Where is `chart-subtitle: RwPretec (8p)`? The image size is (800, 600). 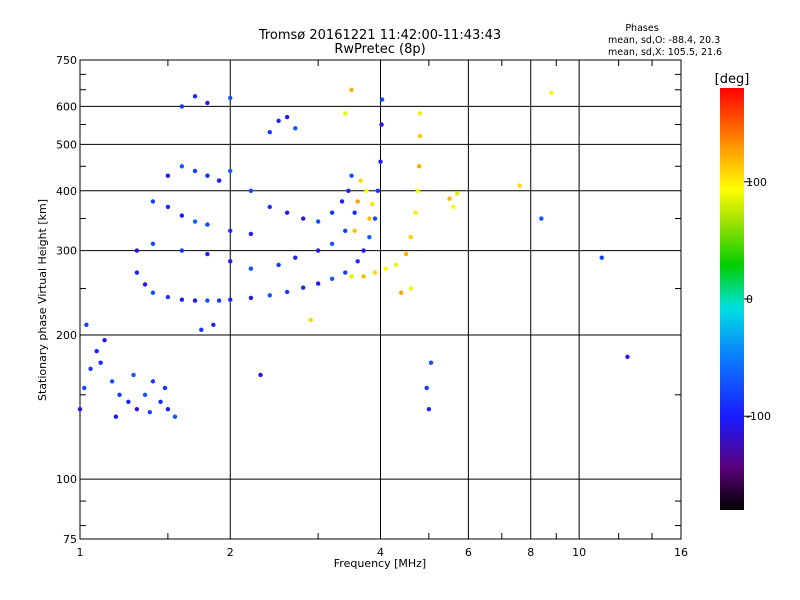 chart-subtitle: RwPretec (8p) is located at coordinates (379, 49).